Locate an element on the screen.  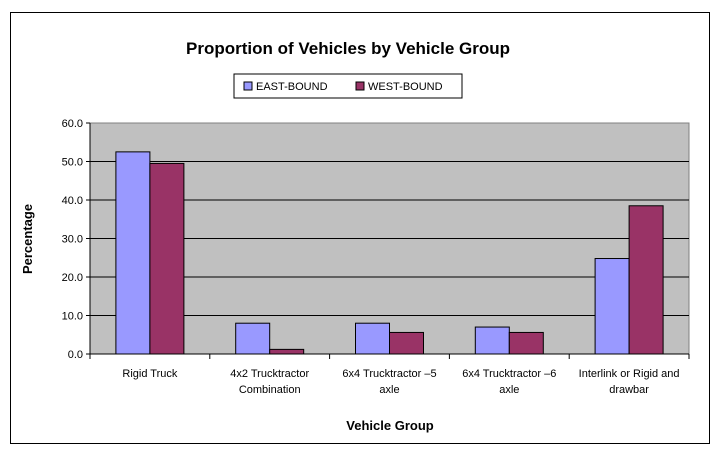
legend-box is located at coordinates (348, 86).